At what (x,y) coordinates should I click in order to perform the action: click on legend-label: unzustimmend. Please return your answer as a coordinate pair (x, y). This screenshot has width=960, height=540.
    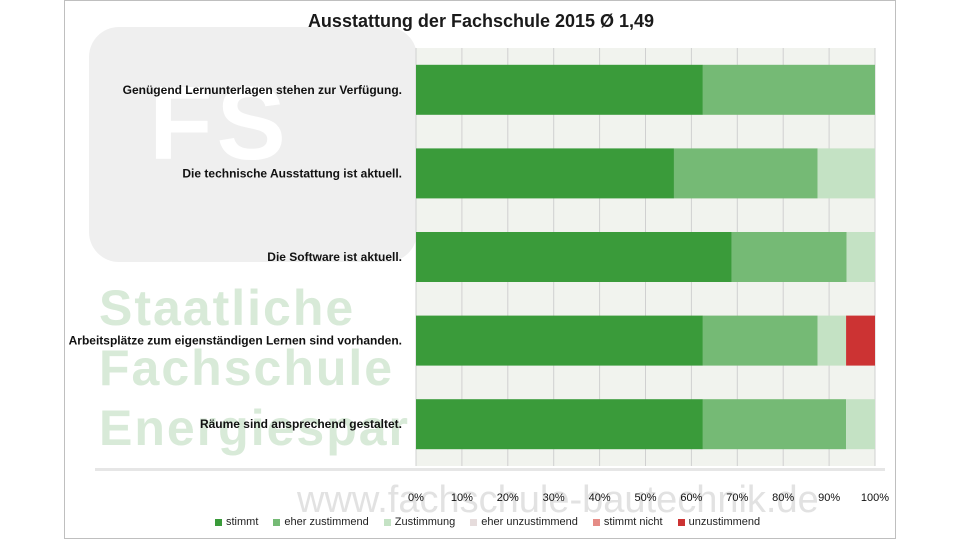
    Looking at the image, I should click on (724, 522).